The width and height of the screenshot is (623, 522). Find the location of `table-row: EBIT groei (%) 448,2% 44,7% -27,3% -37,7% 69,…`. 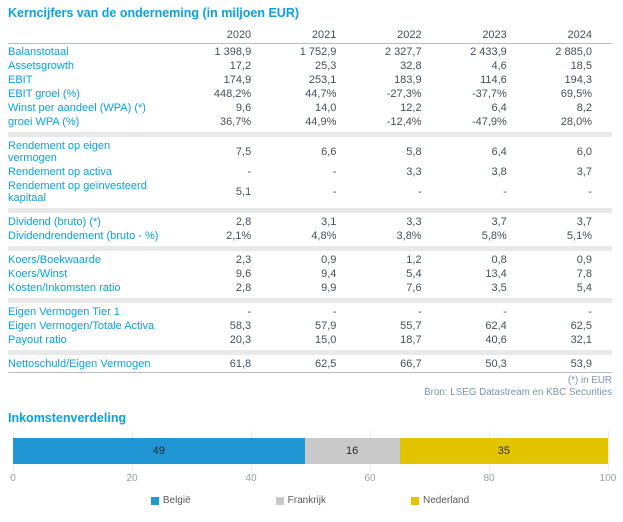

table-row: EBIT groei (%) 448,2% 44,7% -27,3% -37,7% 69,… is located at coordinates (310, 94).